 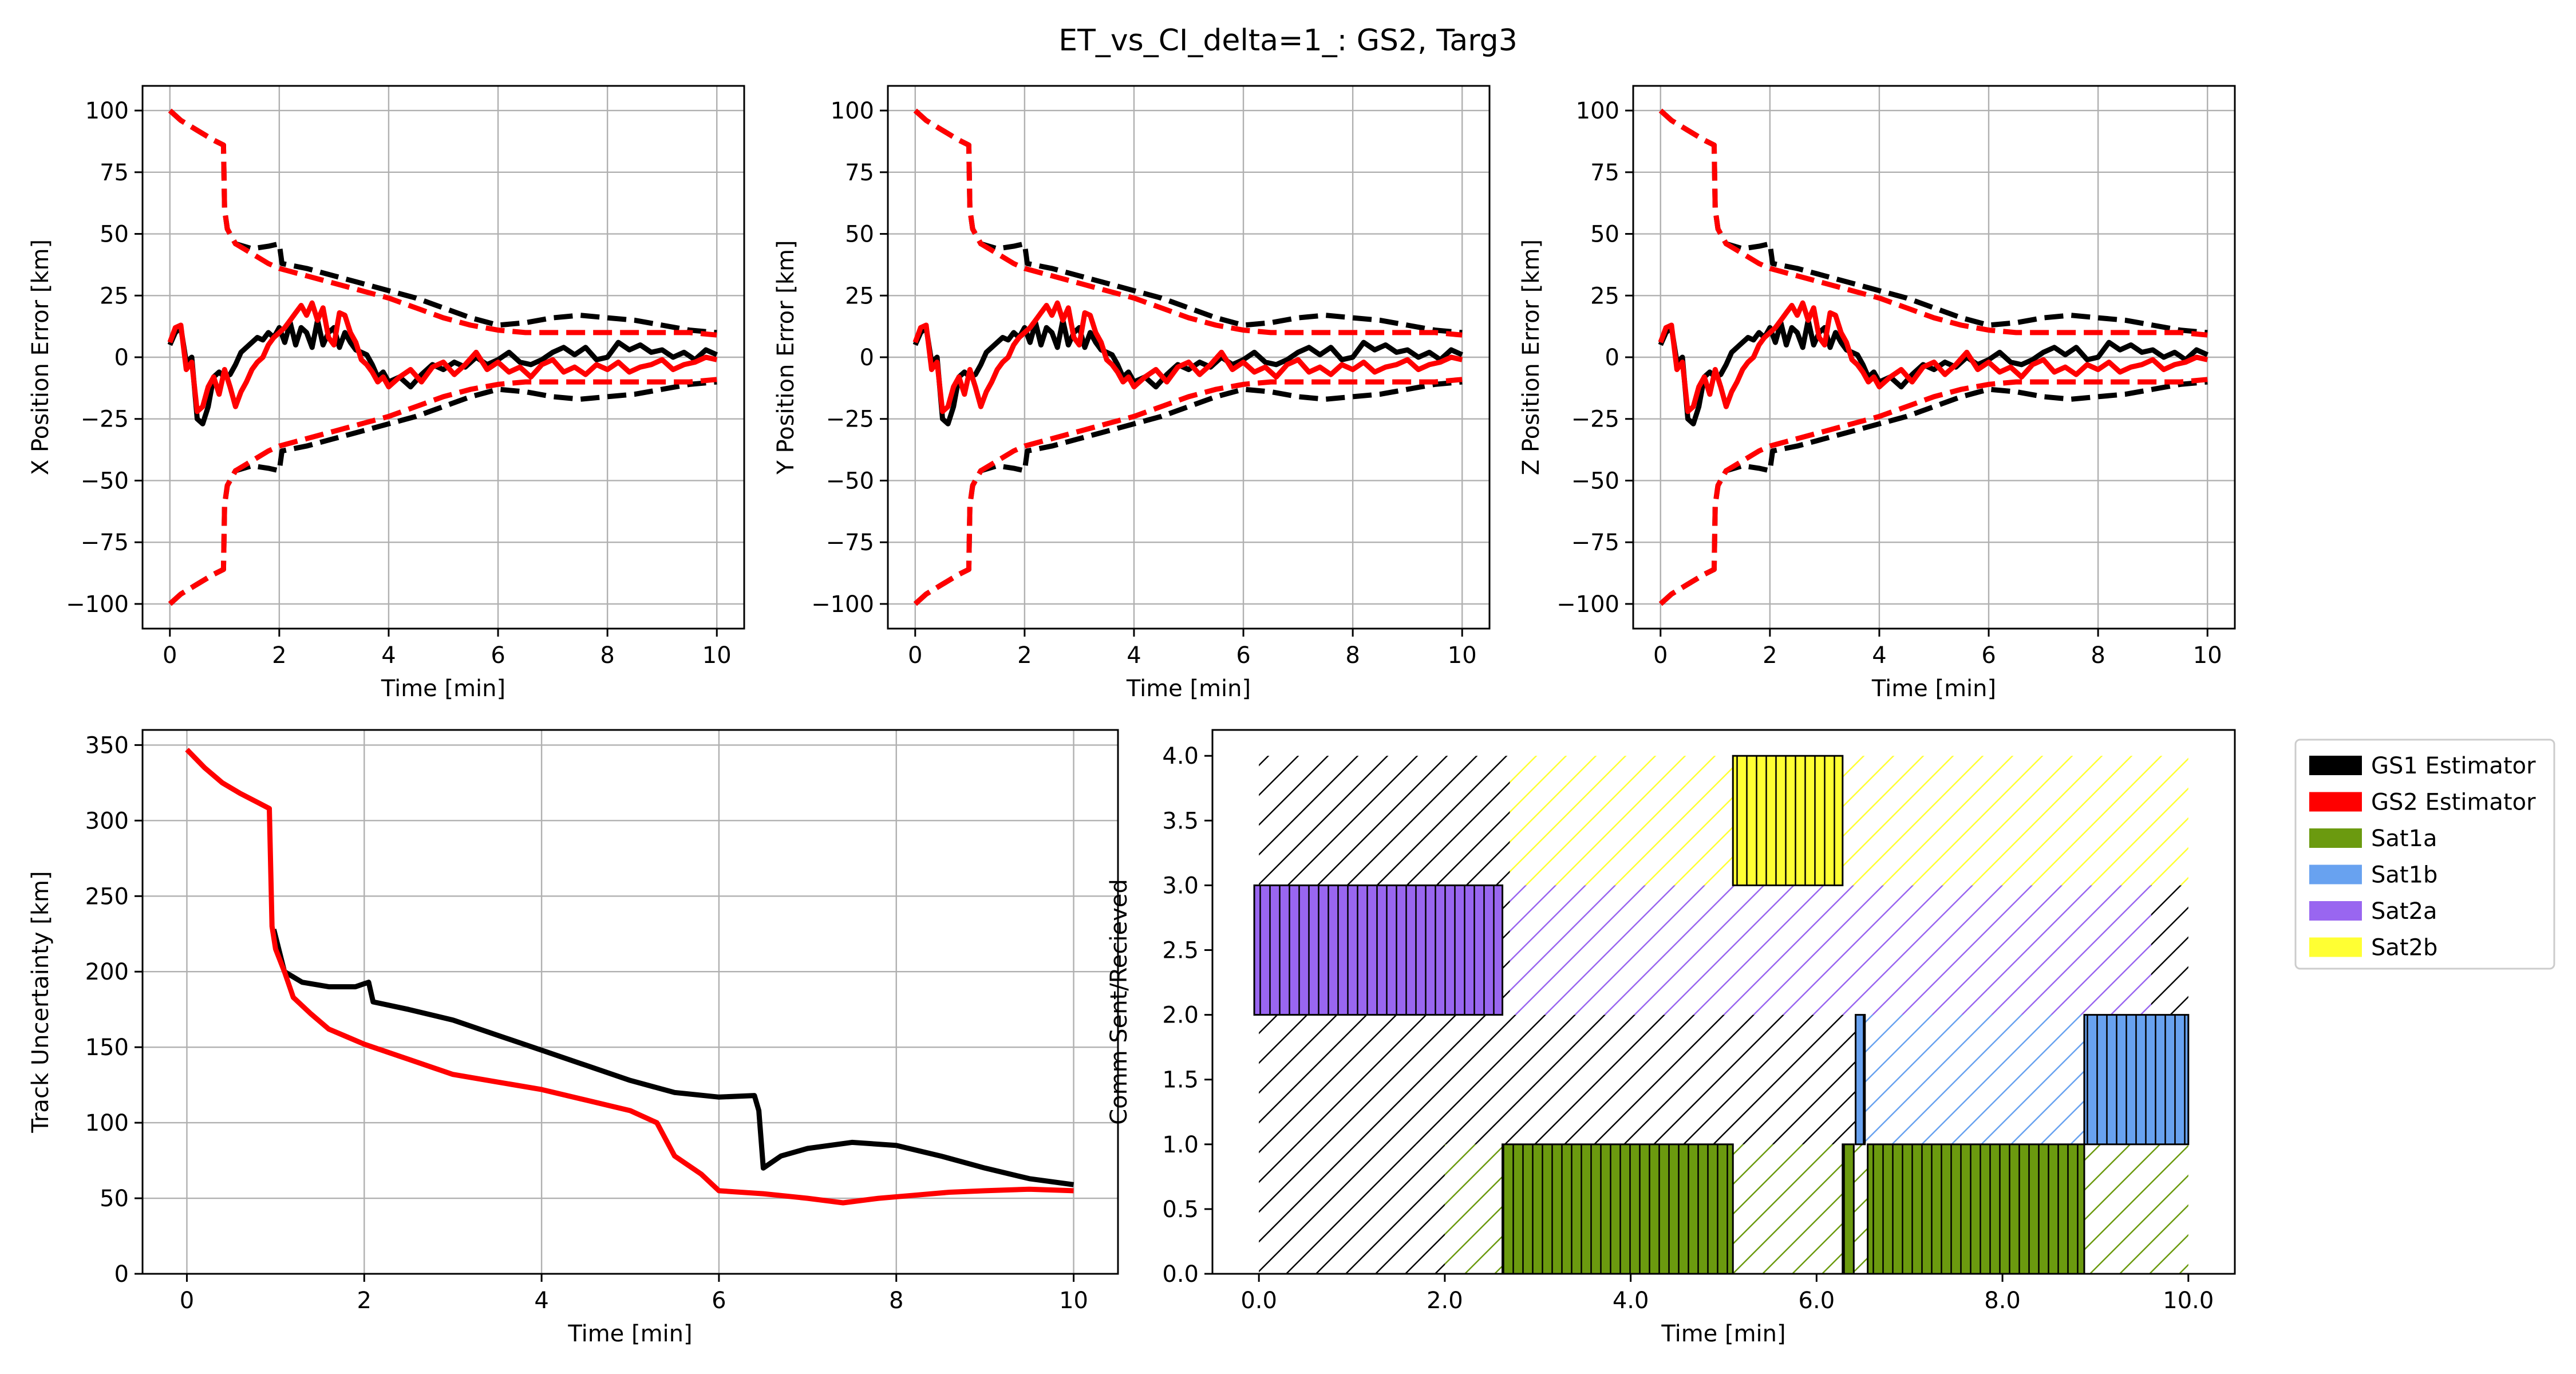 What do you see at coordinates (107, 896) in the screenshot?
I see `y-tick-label: 250` at bounding box center [107, 896].